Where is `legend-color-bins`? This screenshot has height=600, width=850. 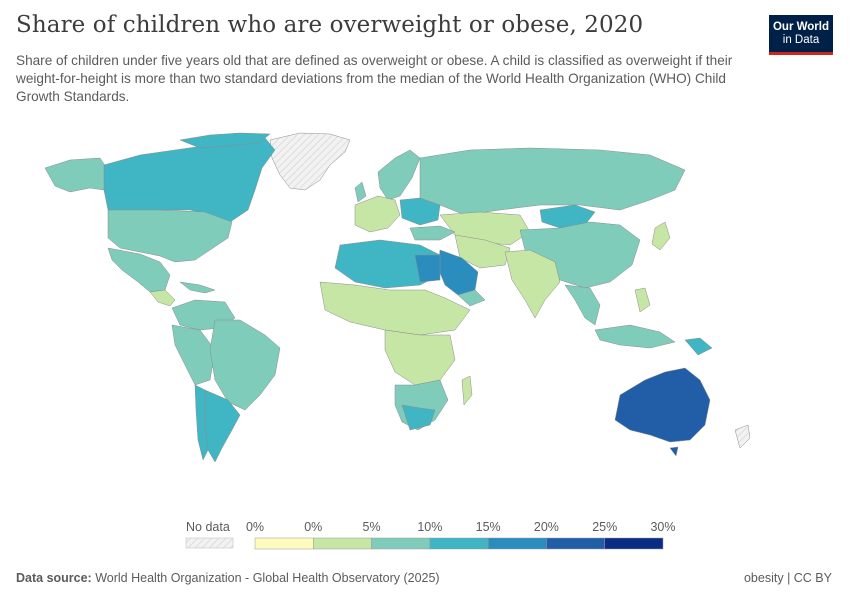
legend-color-bins is located at coordinates (459, 543).